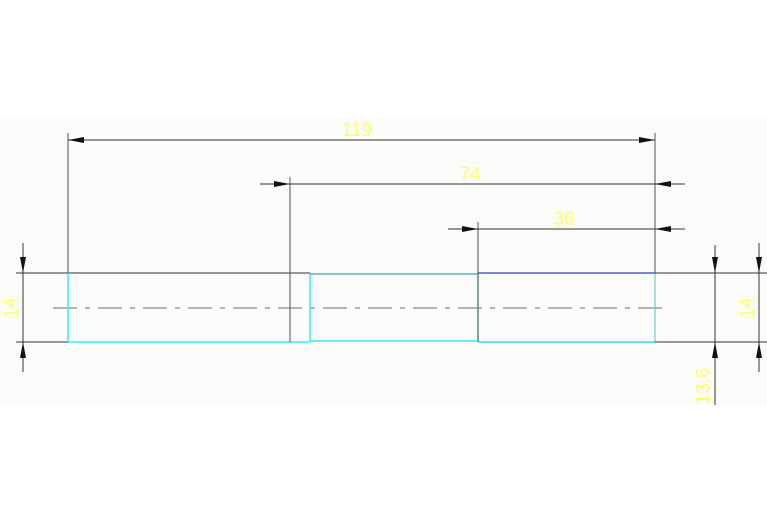 Image resolution: width=767 pixels, height=523 pixels. Describe the element at coordinates (391, 307) in the screenshot. I see `shaft-outline` at that location.